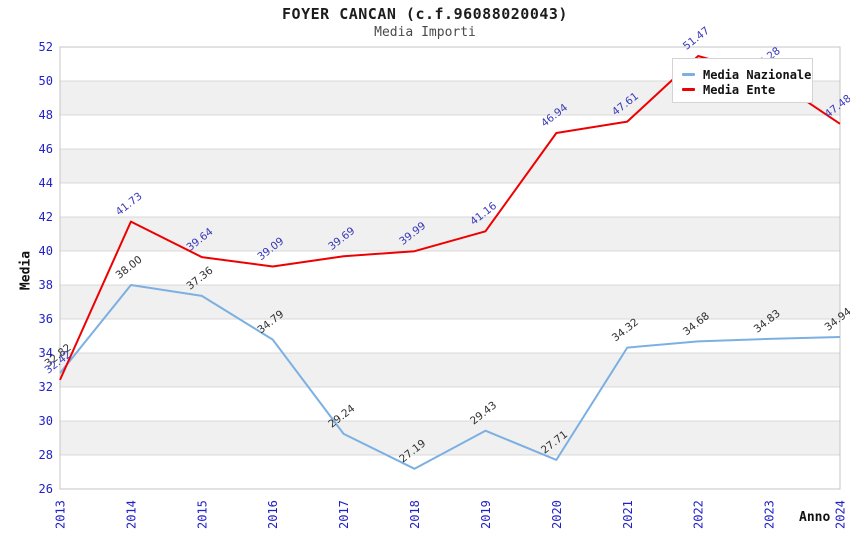 The height and width of the screenshot is (550, 850). What do you see at coordinates (688, 74) in the screenshot?
I see `legend-swatch-media-nazionale` at bounding box center [688, 74].